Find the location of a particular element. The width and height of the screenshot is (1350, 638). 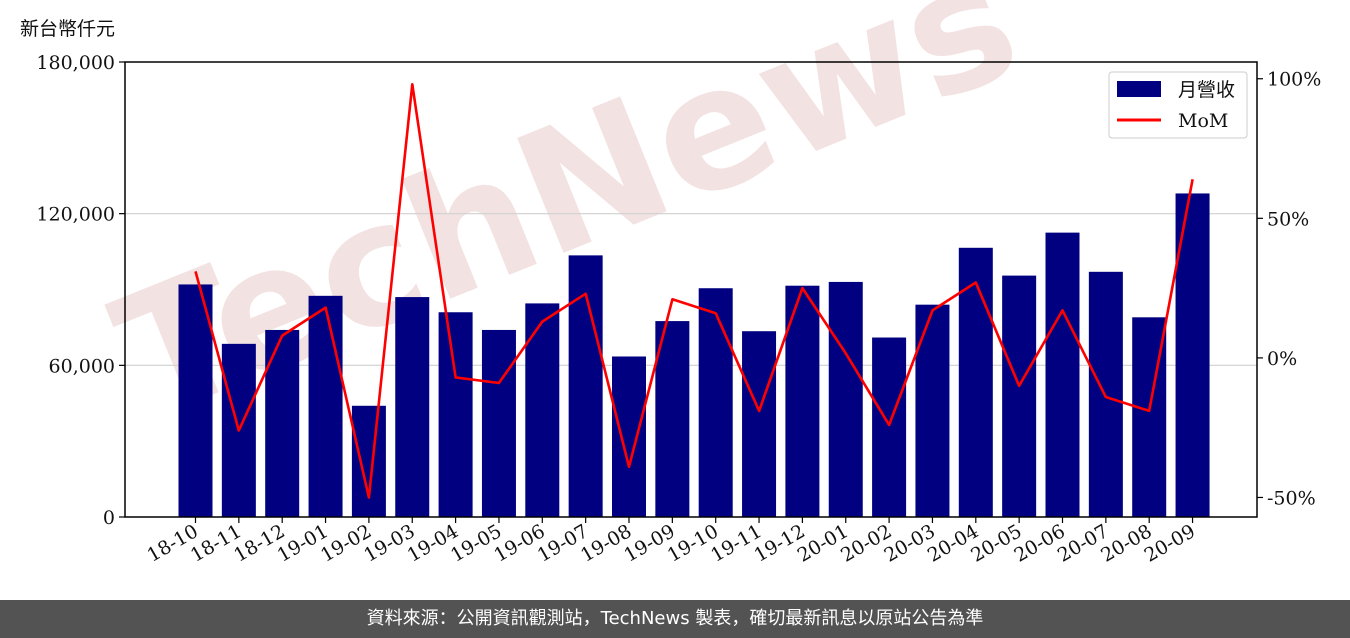

left-tick-label: 60,000 is located at coordinates (82, 366).